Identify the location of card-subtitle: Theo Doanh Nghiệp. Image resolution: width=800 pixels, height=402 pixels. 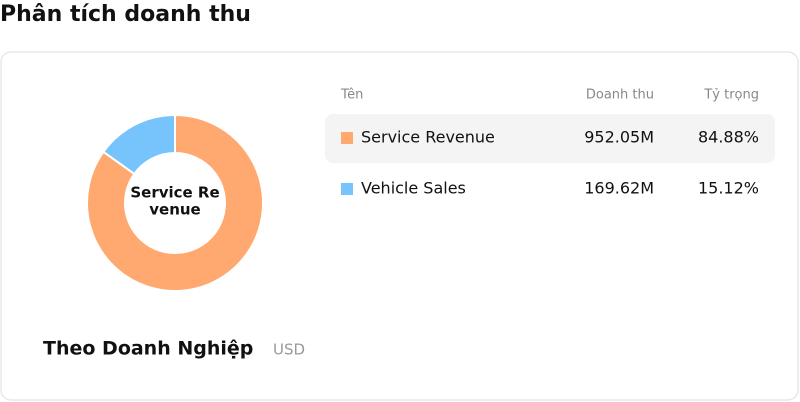
(148, 349).